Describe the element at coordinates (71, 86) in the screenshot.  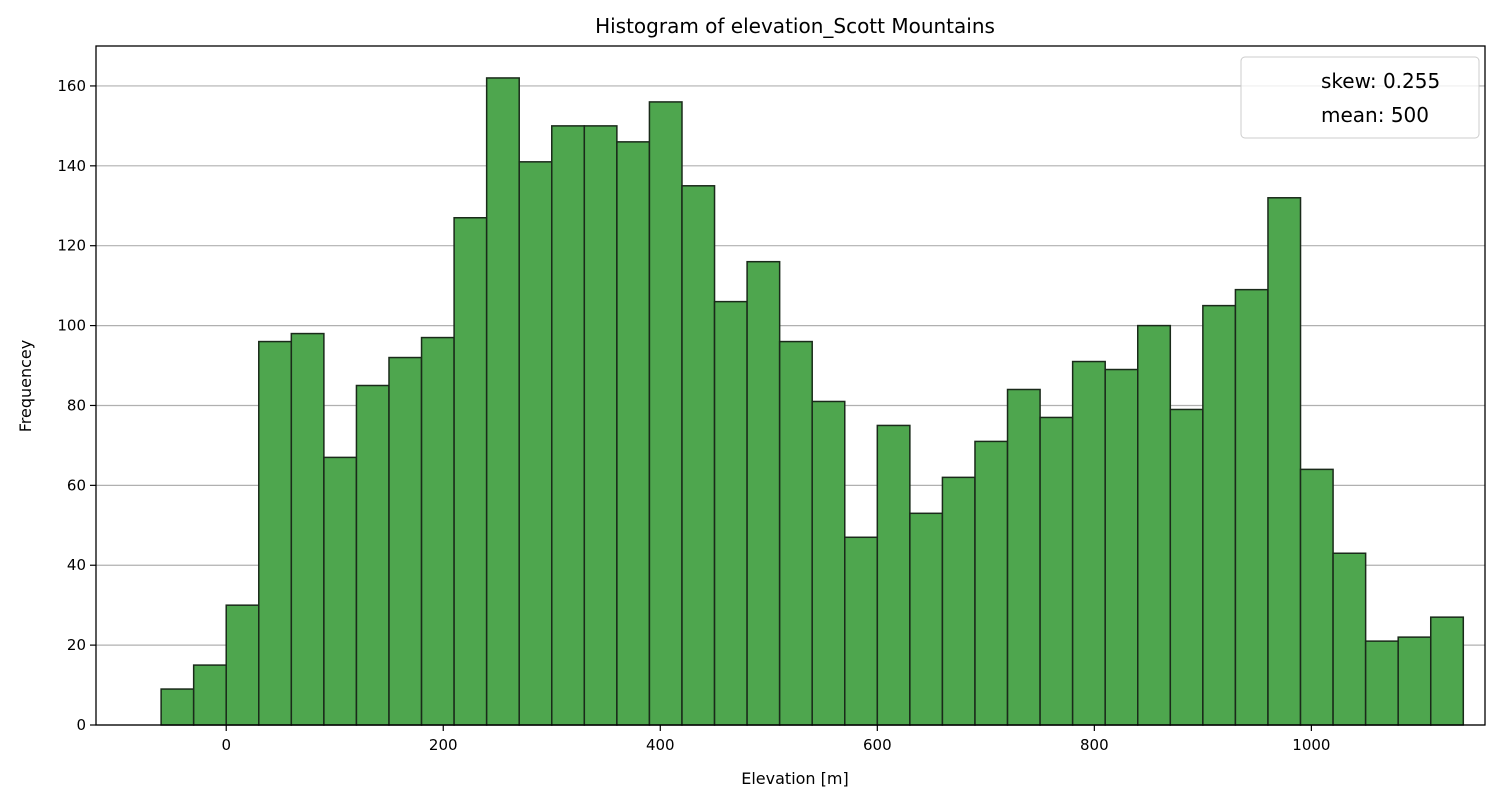
I see `y-tick-label: 160` at that location.